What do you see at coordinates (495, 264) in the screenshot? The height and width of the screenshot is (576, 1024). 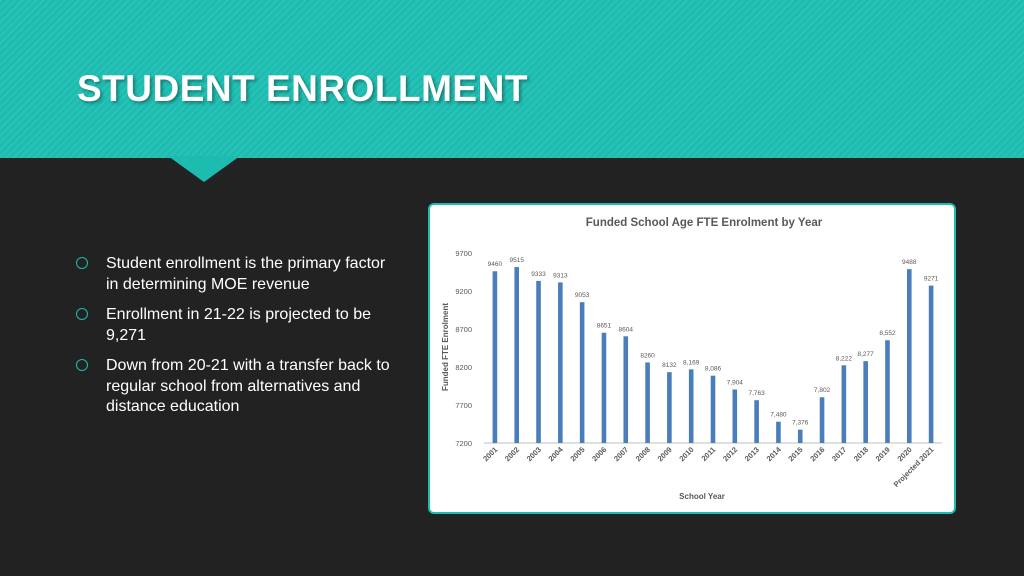 I see `data-label: 9460` at bounding box center [495, 264].